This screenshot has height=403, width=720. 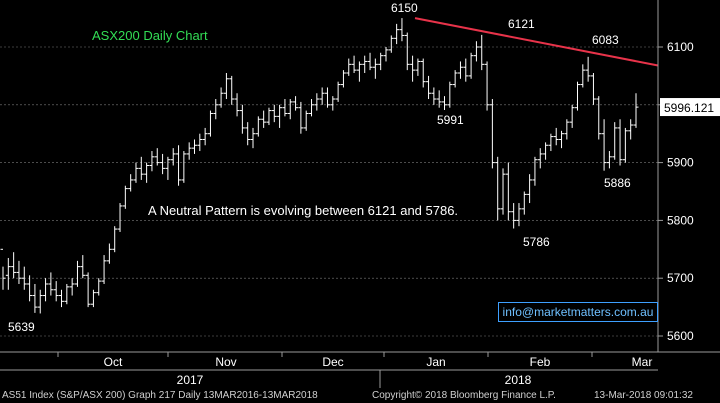 What do you see at coordinates (332, 362) in the screenshot?
I see `x-month-label: Dec` at bounding box center [332, 362].